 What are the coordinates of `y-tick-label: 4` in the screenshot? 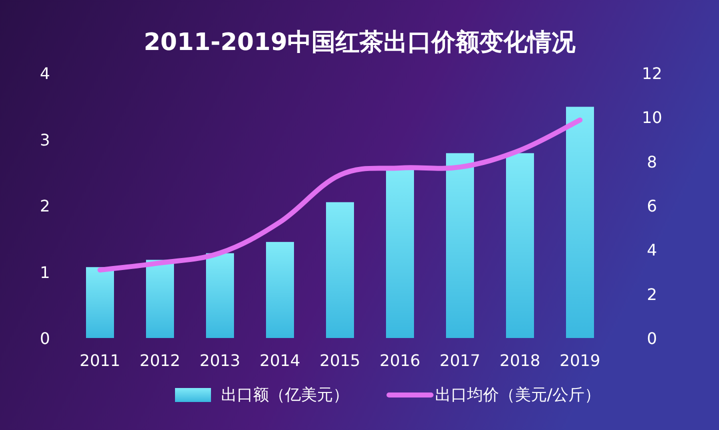 It's located at (45, 73).